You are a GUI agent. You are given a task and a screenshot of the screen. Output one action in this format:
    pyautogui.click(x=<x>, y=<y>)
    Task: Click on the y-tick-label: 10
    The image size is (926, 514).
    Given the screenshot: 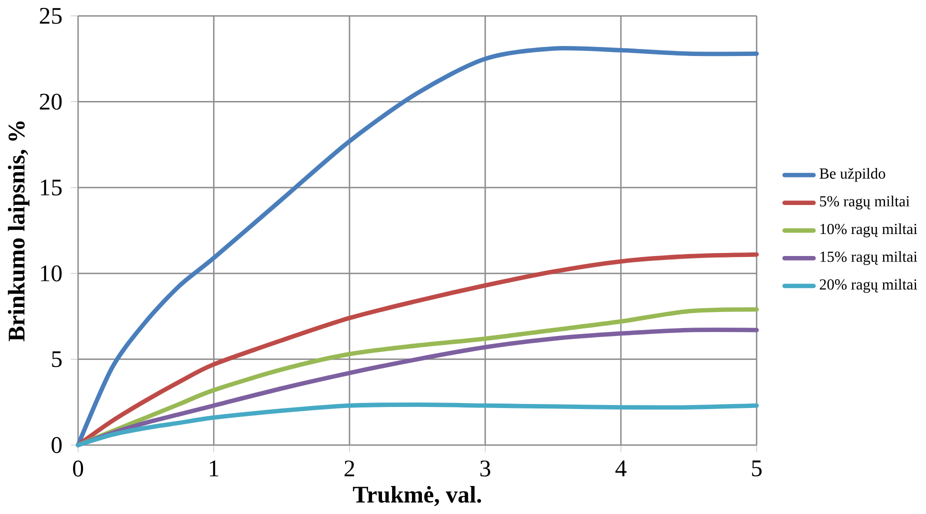 What is the action you would take?
    pyautogui.click(x=51, y=273)
    